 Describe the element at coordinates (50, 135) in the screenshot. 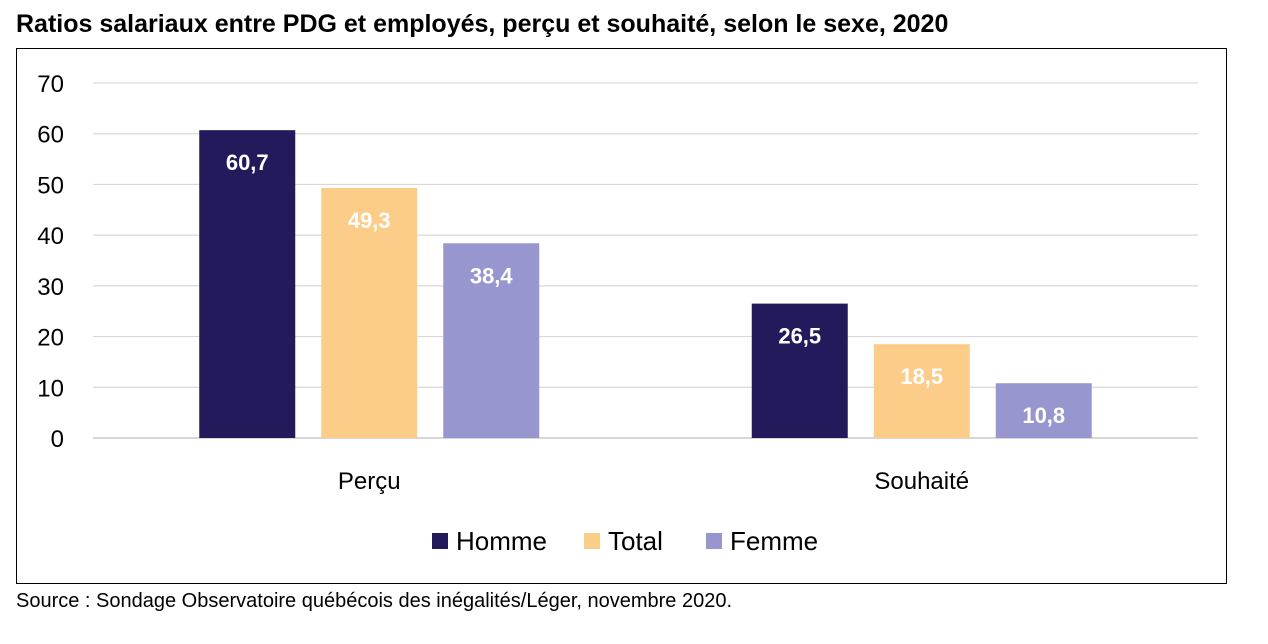

I see `y-tick-label: 60` at that location.